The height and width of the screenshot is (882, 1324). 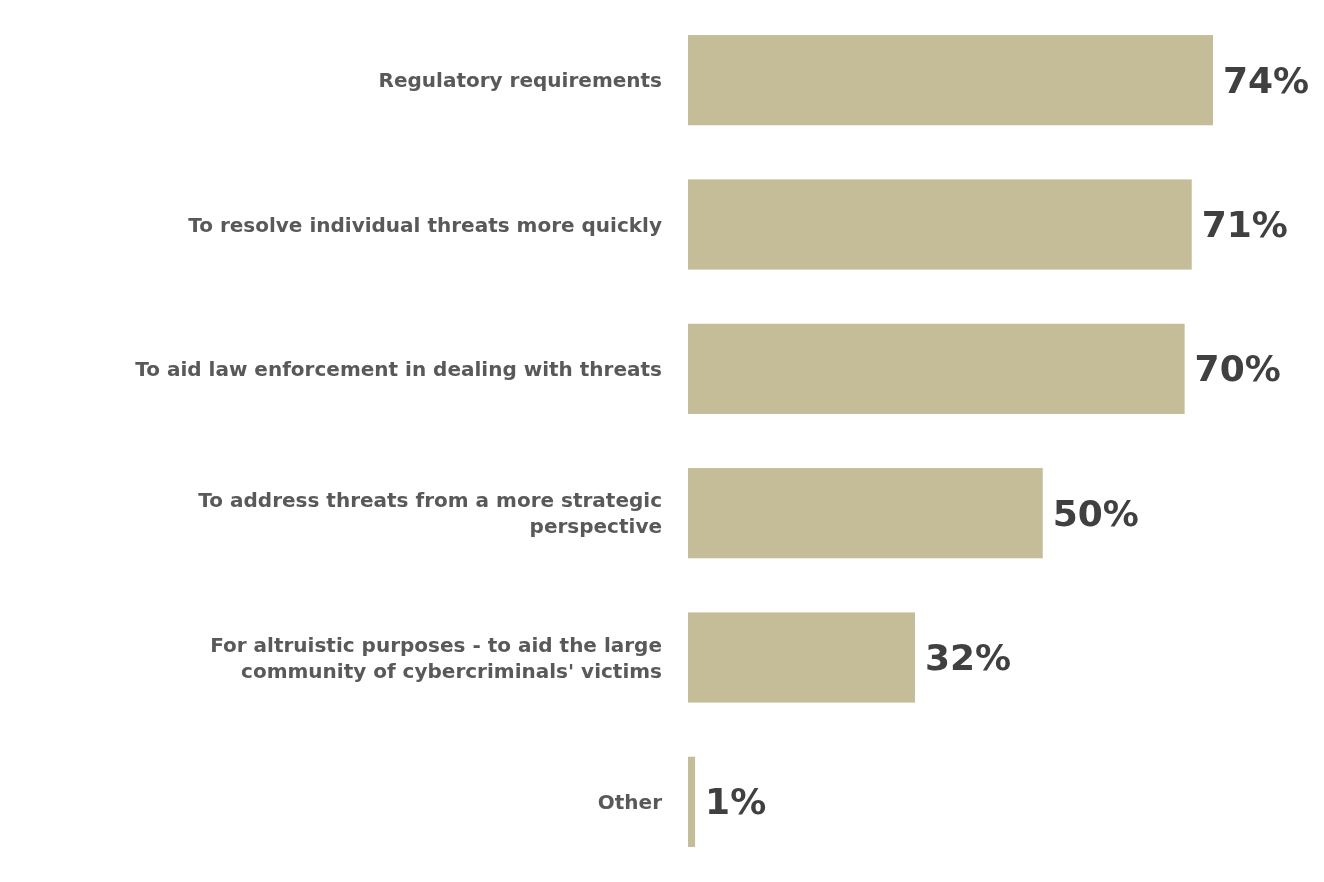 What do you see at coordinates (436, 657) in the screenshot?
I see `y-tick-label: For altruistic purposes - to aid the large community of cybercriminals' victims` at bounding box center [436, 657].